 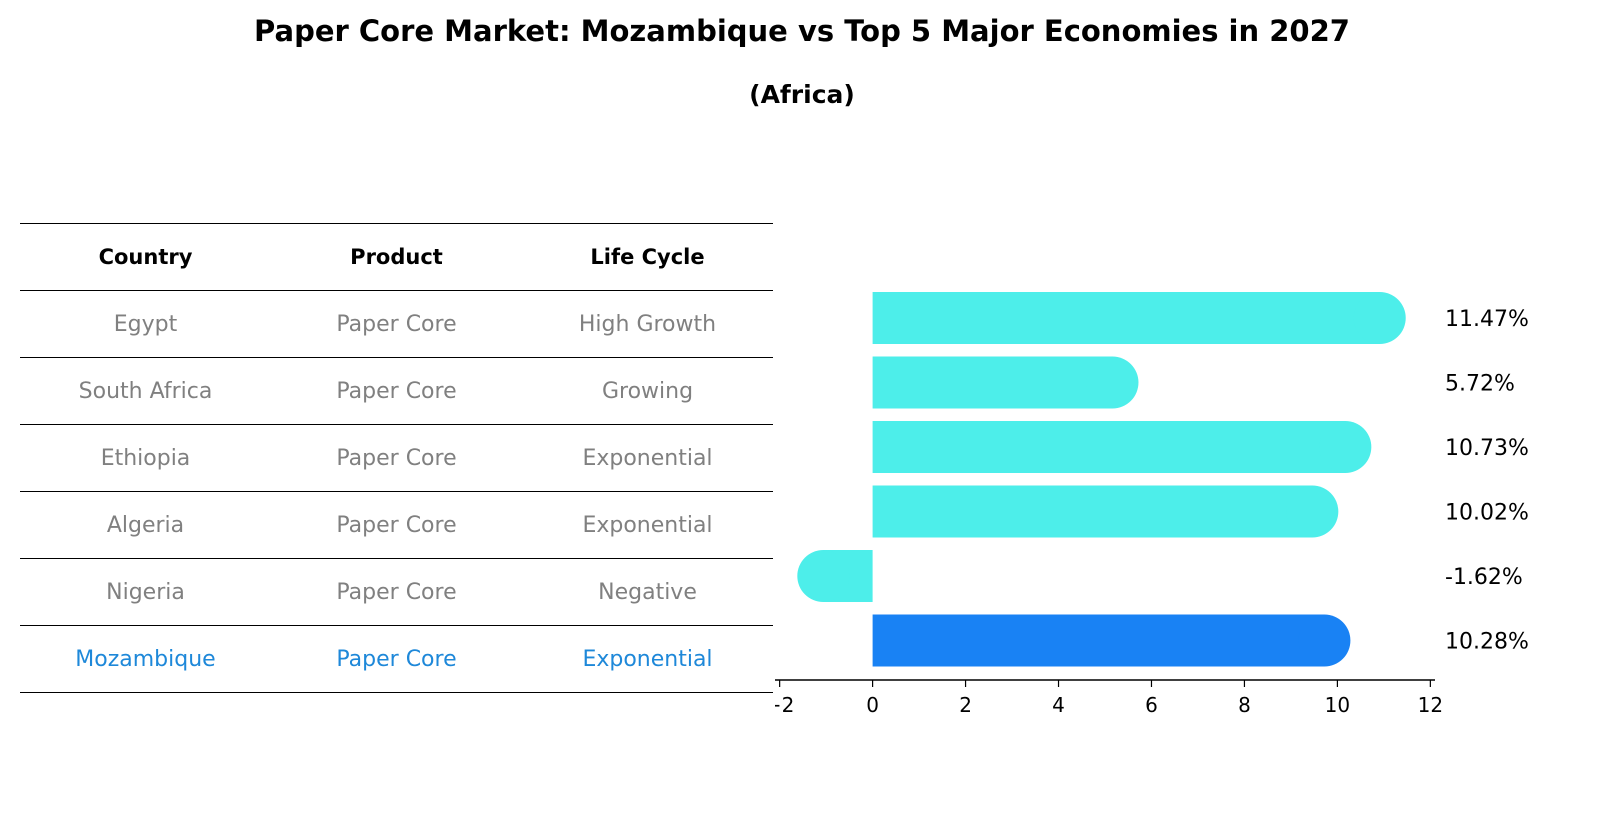 I want to click on bar-south-africa, so click(x=1005, y=382).